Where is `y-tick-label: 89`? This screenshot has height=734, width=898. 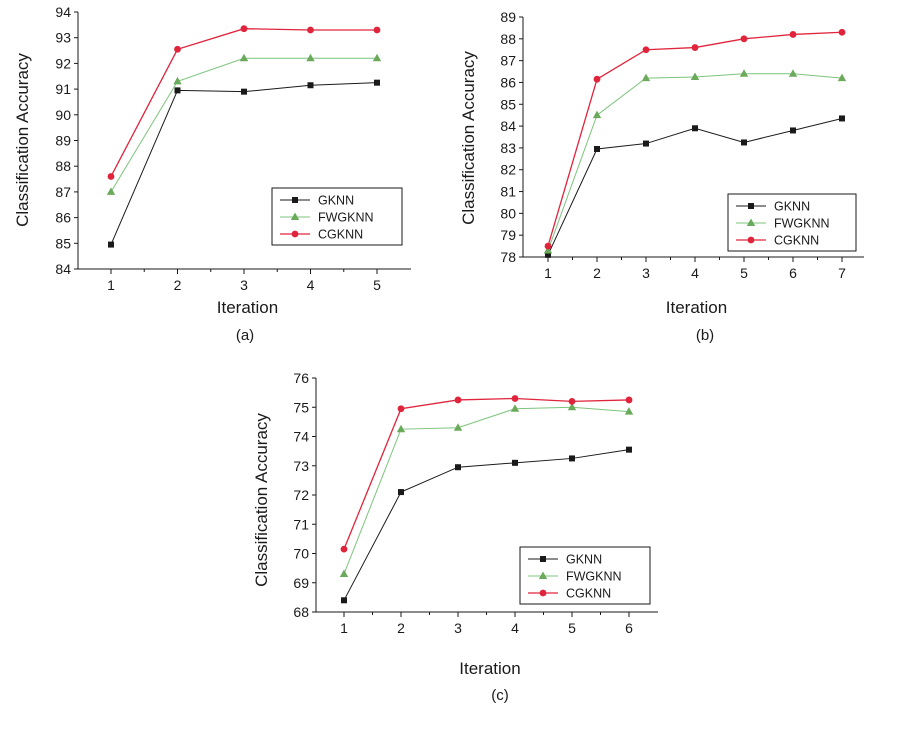 y-tick-label: 89 is located at coordinates (508, 17).